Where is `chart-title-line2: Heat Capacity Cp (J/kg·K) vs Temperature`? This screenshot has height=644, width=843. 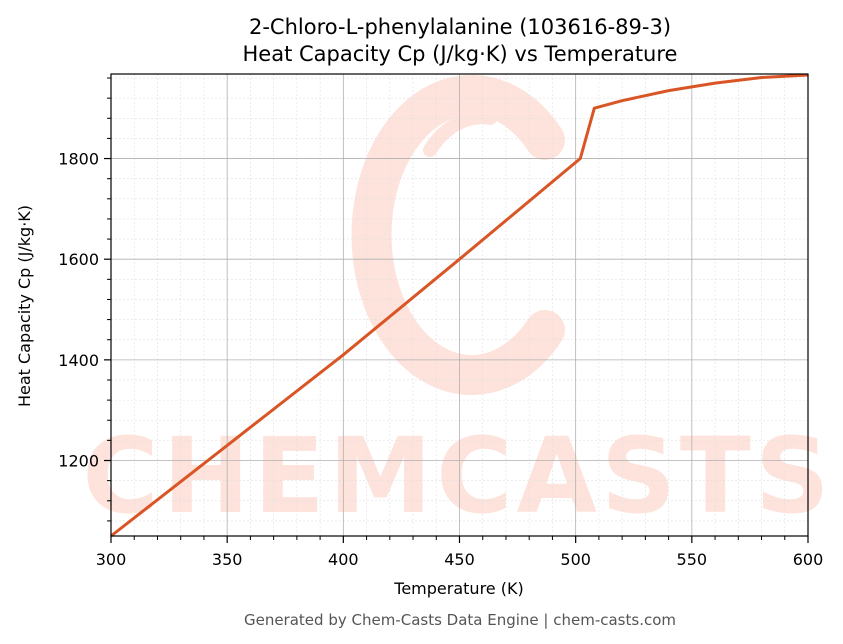
chart-title-line2: Heat Capacity Cp (J/kg·K) vs Temperature is located at coordinates (460, 54).